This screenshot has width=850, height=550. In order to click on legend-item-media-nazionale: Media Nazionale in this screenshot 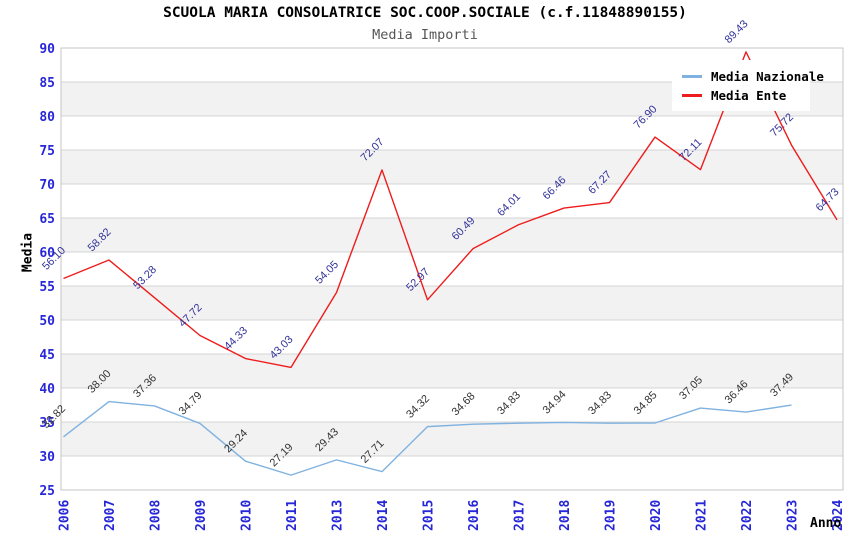, I will do `click(753, 76)`.